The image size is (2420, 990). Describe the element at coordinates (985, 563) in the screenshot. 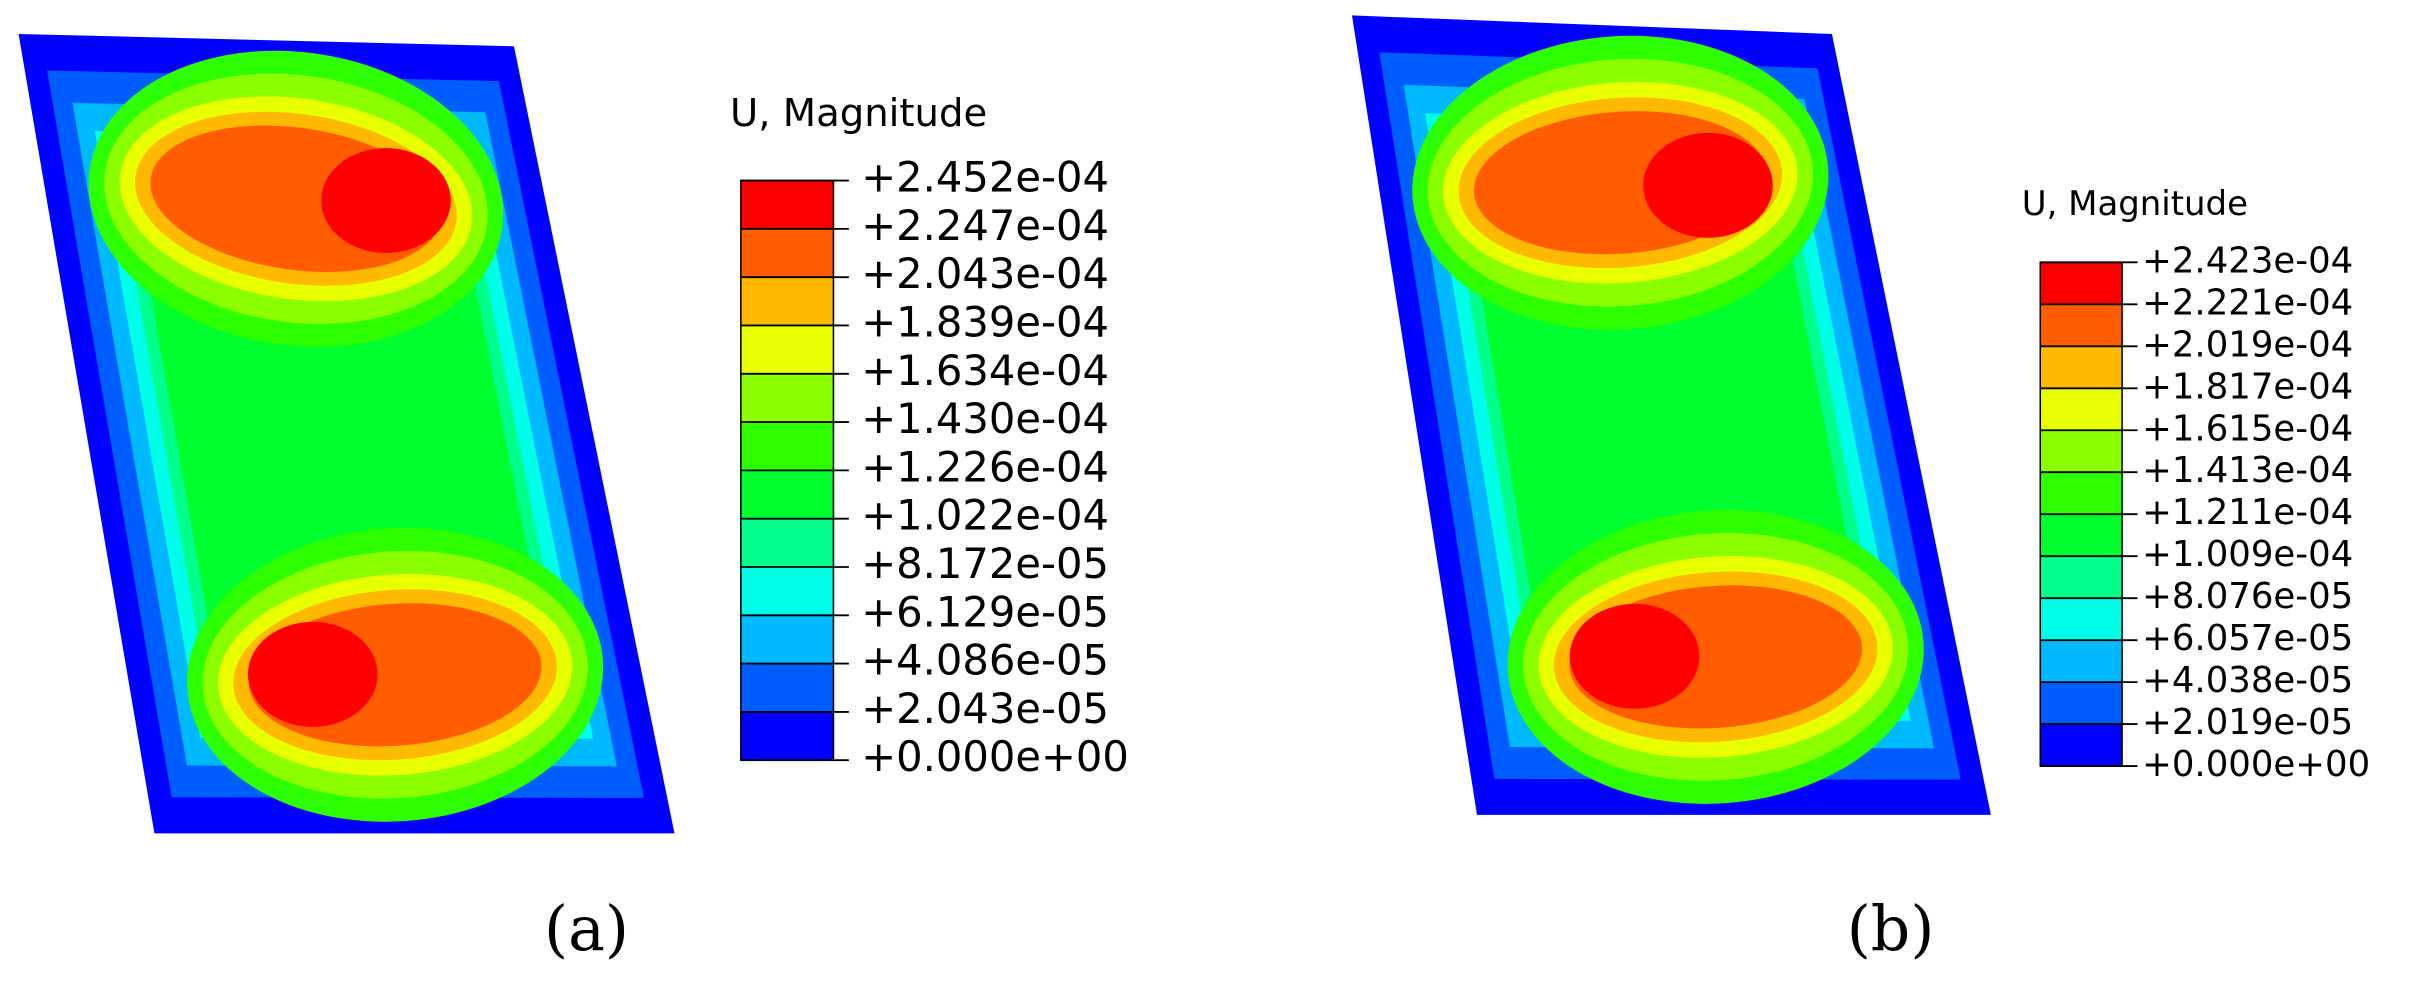

I see `legend-label: +8.172e-05` at that location.